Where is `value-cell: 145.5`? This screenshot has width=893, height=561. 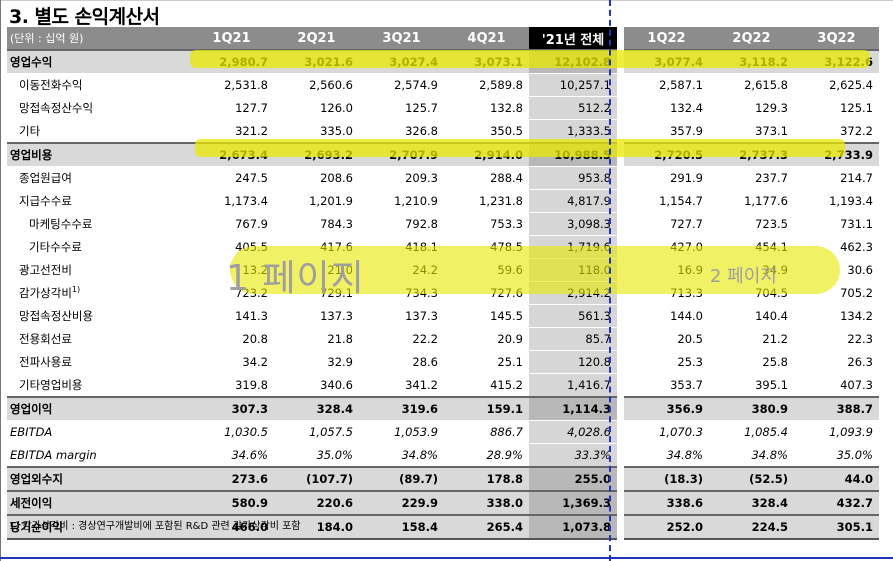
value-cell: 145.5 is located at coordinates (486, 316).